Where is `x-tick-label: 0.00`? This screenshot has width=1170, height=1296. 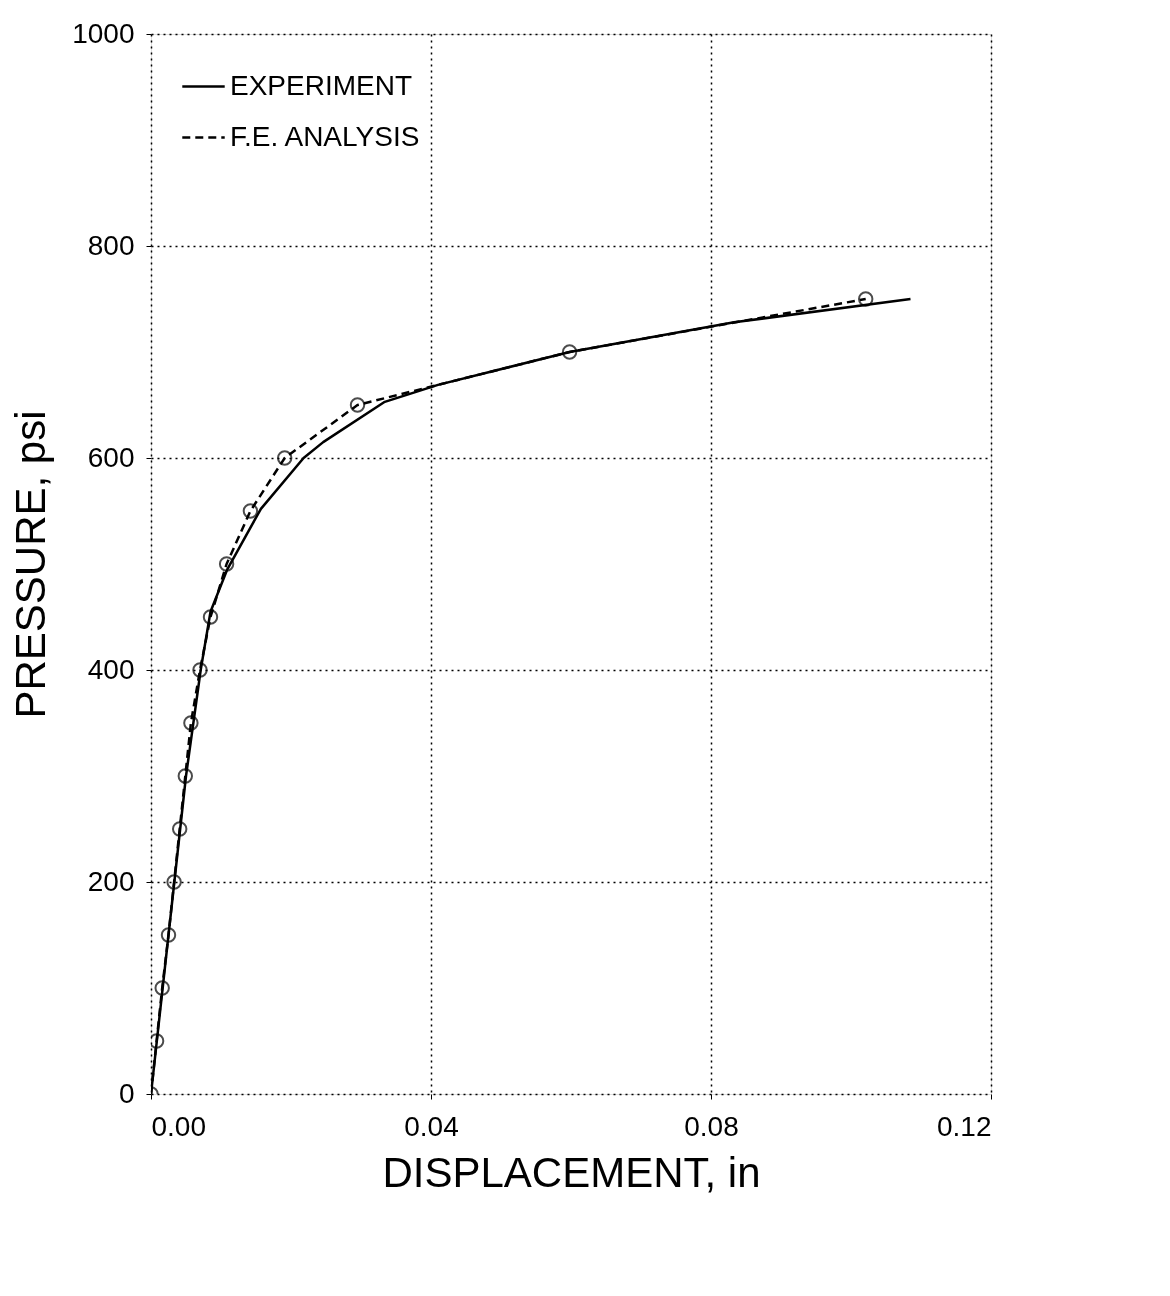 x-tick-label: 0.00 is located at coordinates (178, 1126).